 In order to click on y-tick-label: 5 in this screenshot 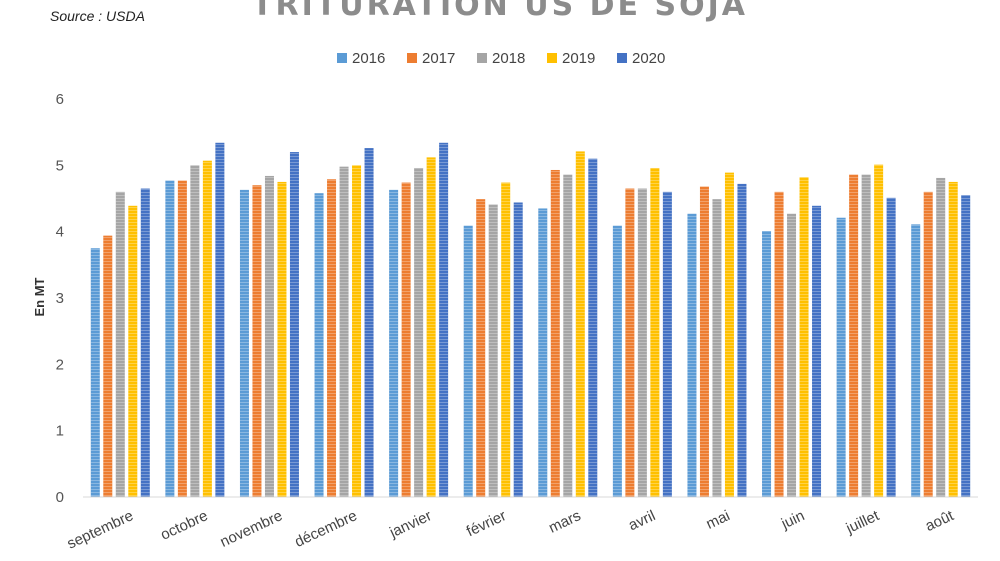, I will do `click(60, 165)`.